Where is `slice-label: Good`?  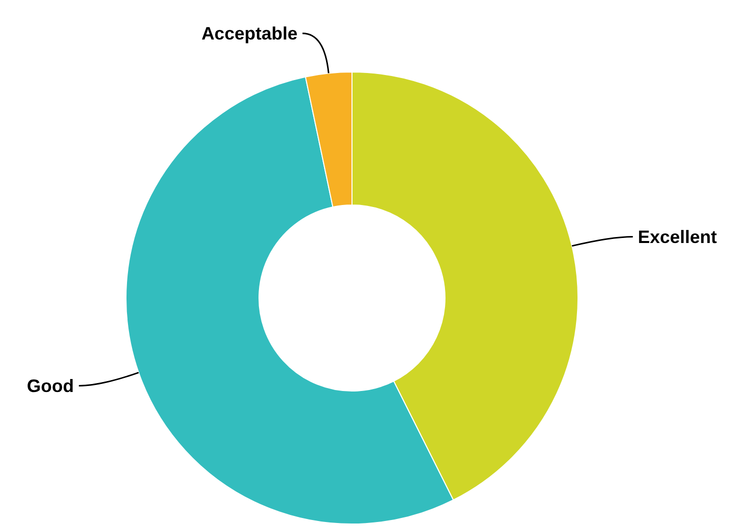 slice-label: Good is located at coordinates (50, 386).